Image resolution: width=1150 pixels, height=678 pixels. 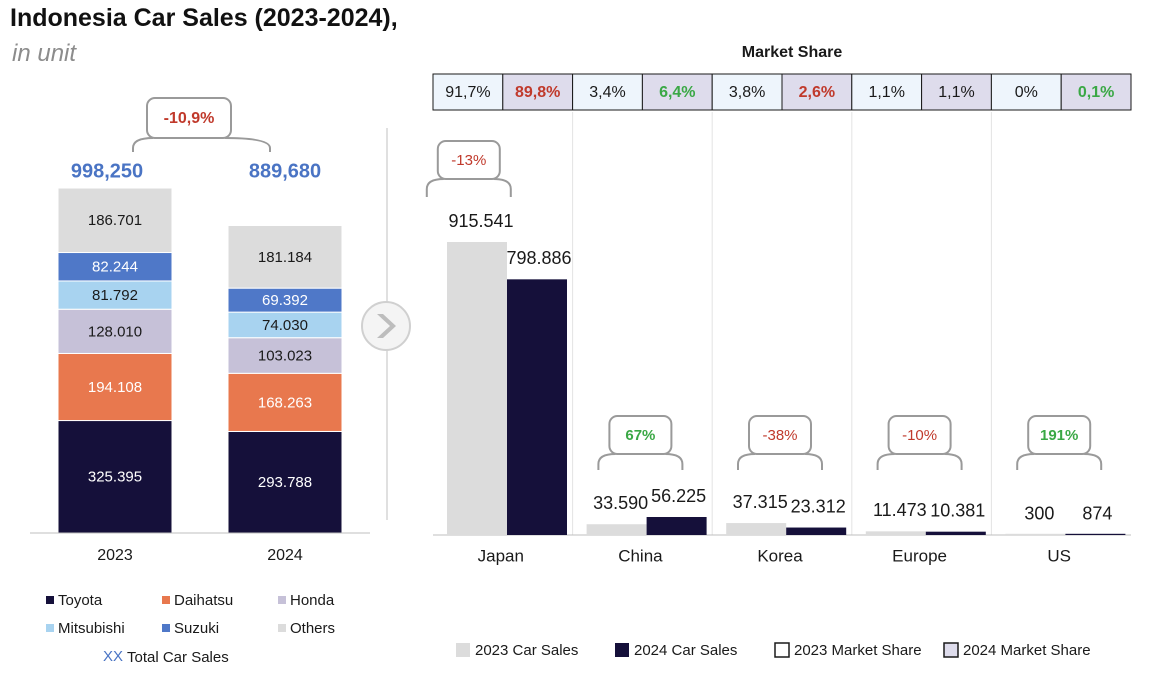 What do you see at coordinates (955, 533) in the screenshot?
I see `bar-2024-car-sales-europe` at bounding box center [955, 533].